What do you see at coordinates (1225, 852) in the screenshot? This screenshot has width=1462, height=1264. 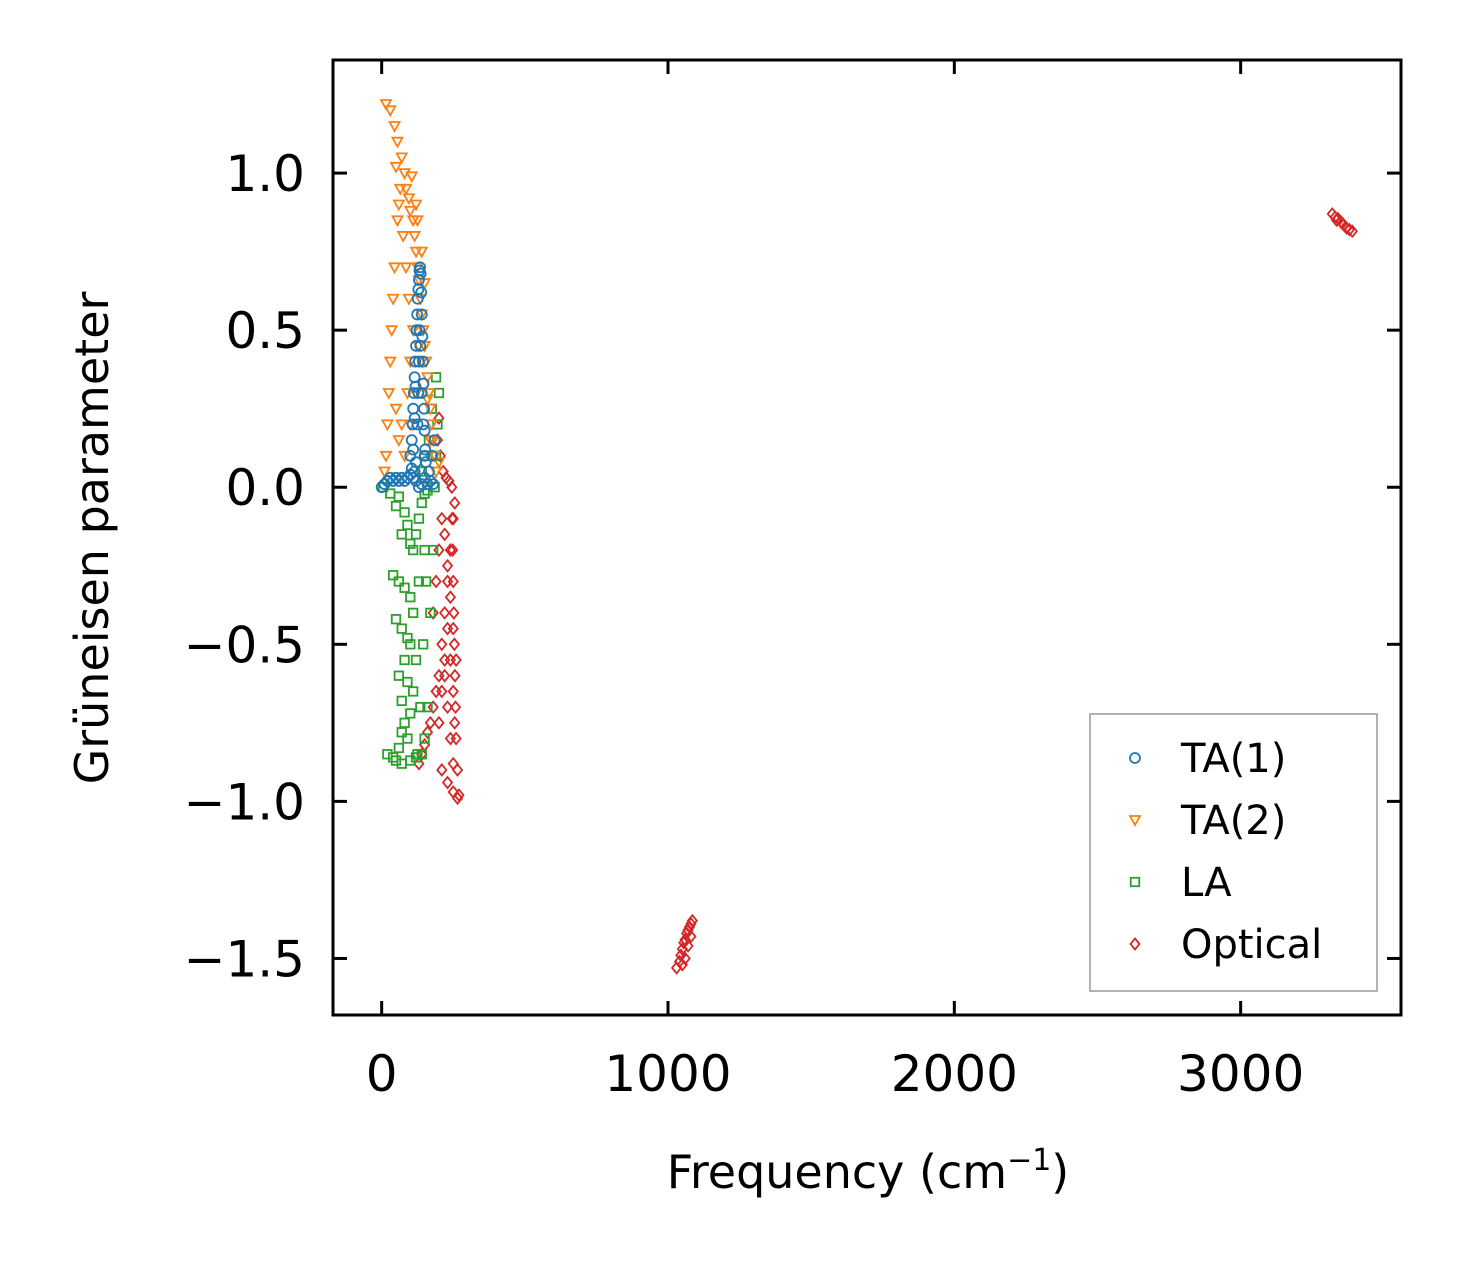 I see `legend-items: TA(1) TA(2) LA Optical` at bounding box center [1225, 852].